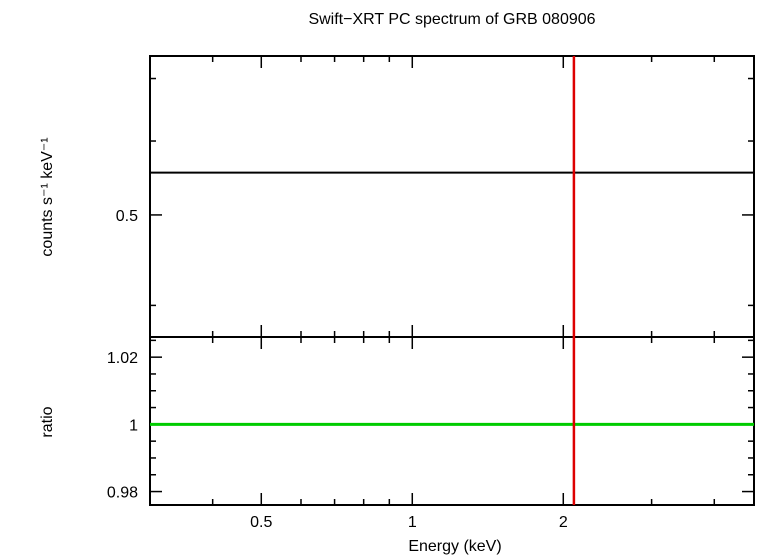 This screenshot has height=556, width=758. Describe the element at coordinates (133, 425) in the screenshot. I see `y-tick-label: 1` at that location.